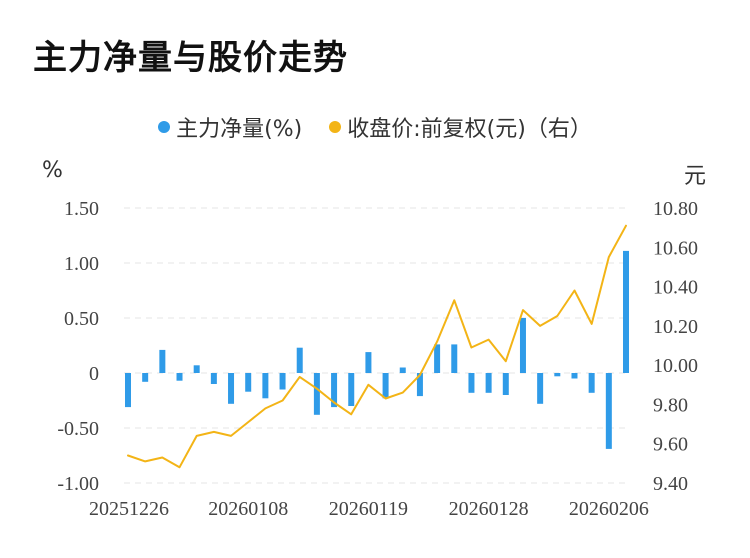  I want to click on right-tick-label: 10.40, so click(675, 288).